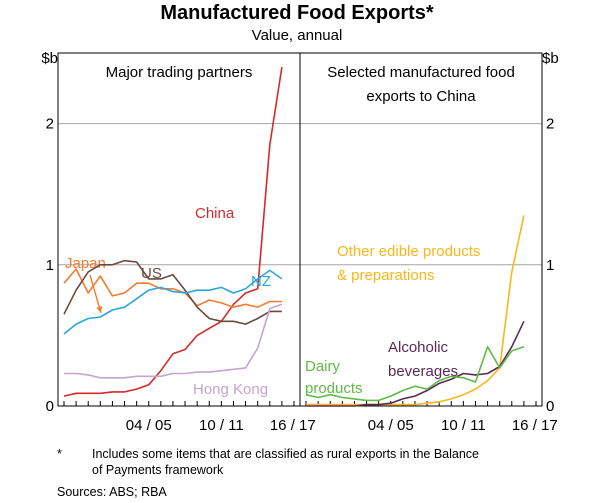  I want to click on series-line-japan, so click(172, 288).